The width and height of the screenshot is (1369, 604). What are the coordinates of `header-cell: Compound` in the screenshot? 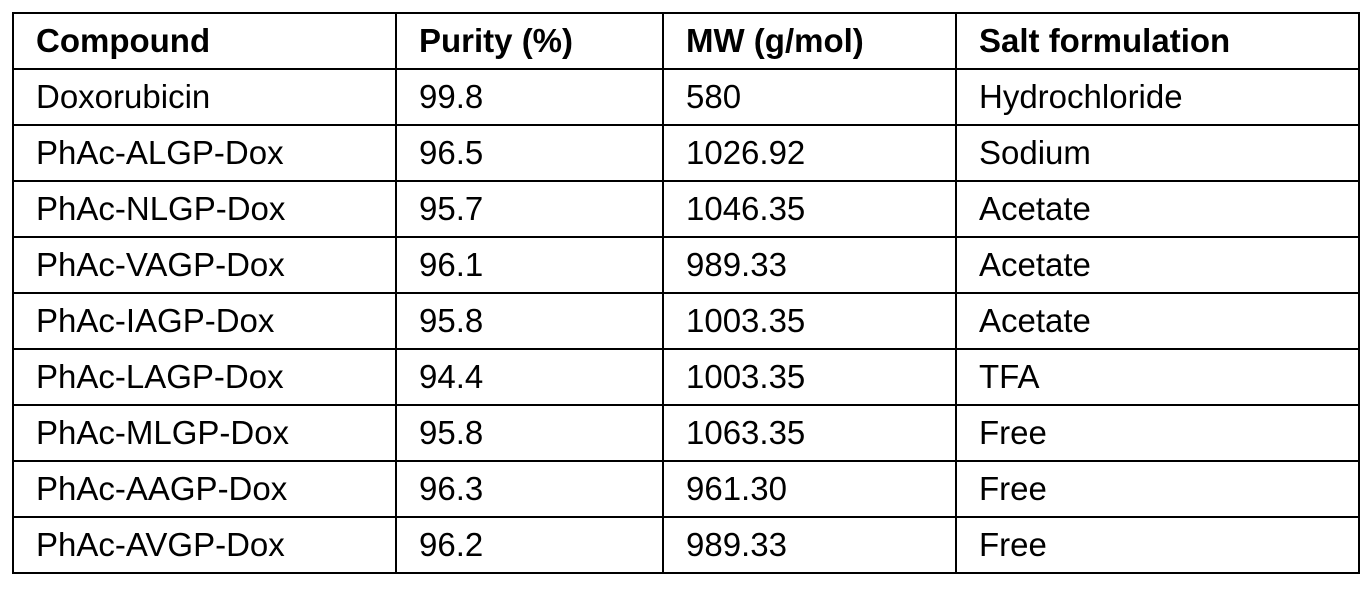 It's located at (204, 41).